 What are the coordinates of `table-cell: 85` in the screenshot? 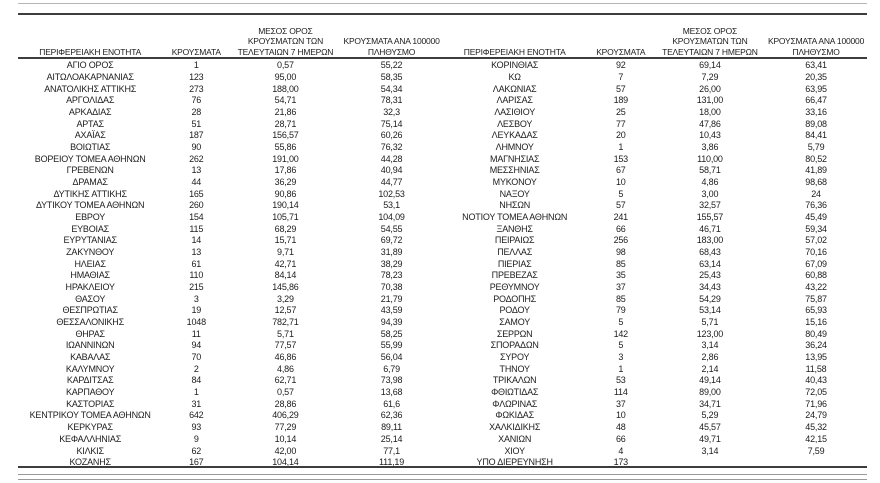 It's located at (620, 298).